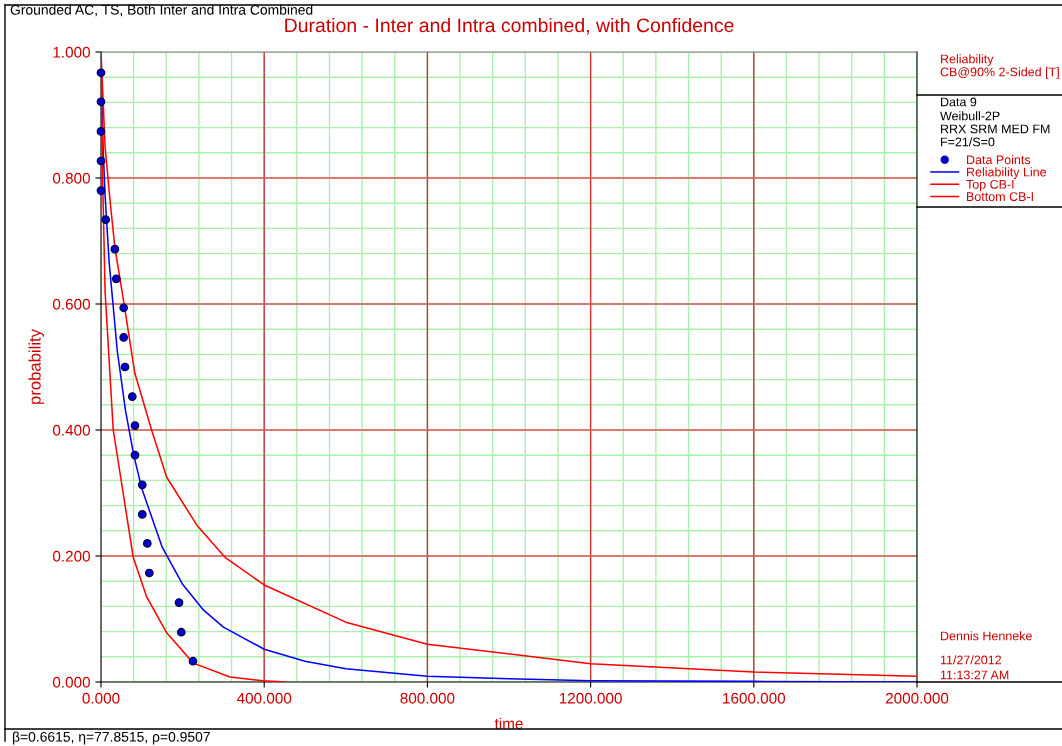 The height and width of the screenshot is (746, 1062). I want to click on text: β=0.6615, η=77.8515, ρ=0.9507, so click(111, 738).